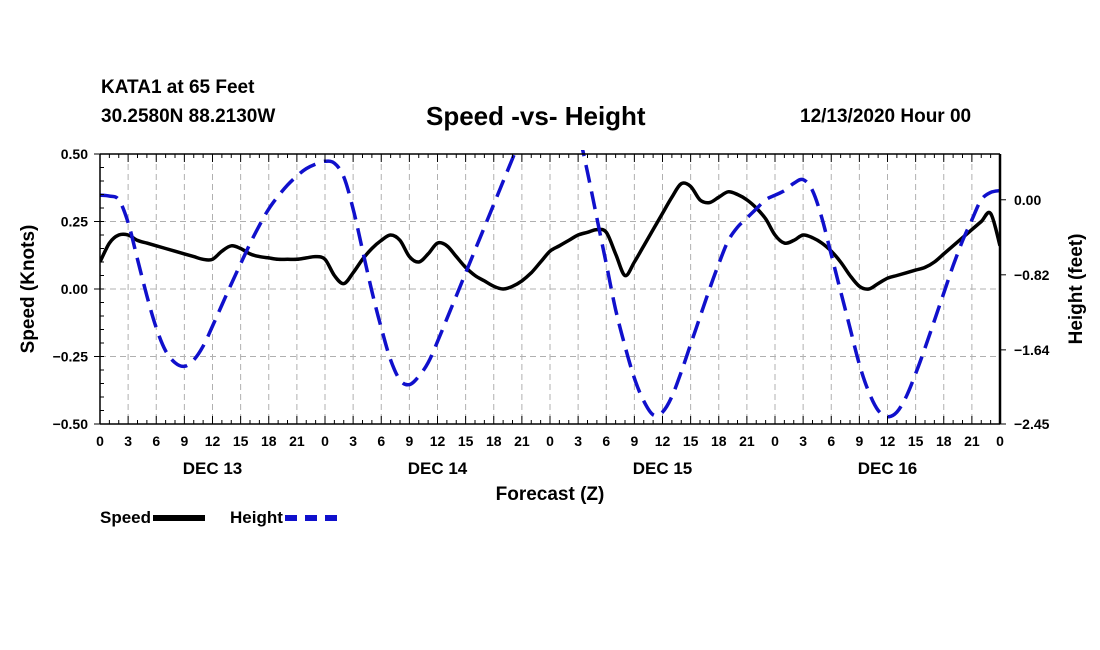 This screenshot has height=650, width=1100. Describe the element at coordinates (536, 116) in the screenshot. I see `chart-title: Speed -vs- Height` at that location.